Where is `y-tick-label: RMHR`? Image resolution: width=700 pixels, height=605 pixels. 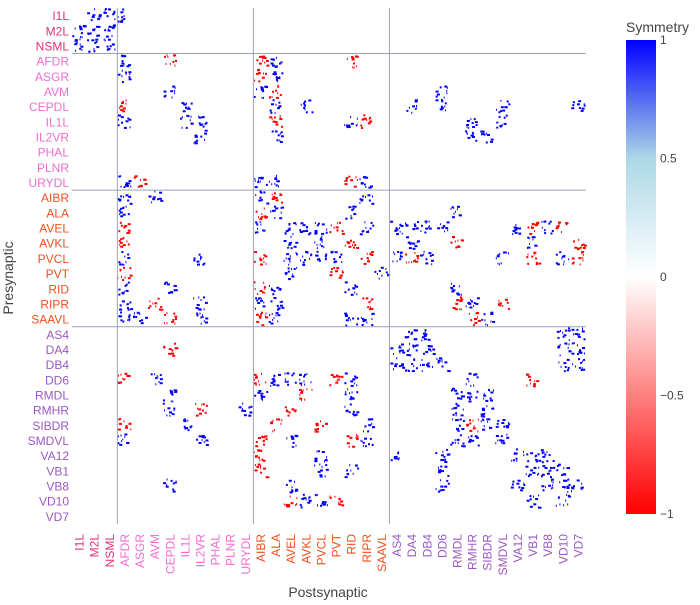
y-tick-label: RMHR is located at coordinates (51, 411).